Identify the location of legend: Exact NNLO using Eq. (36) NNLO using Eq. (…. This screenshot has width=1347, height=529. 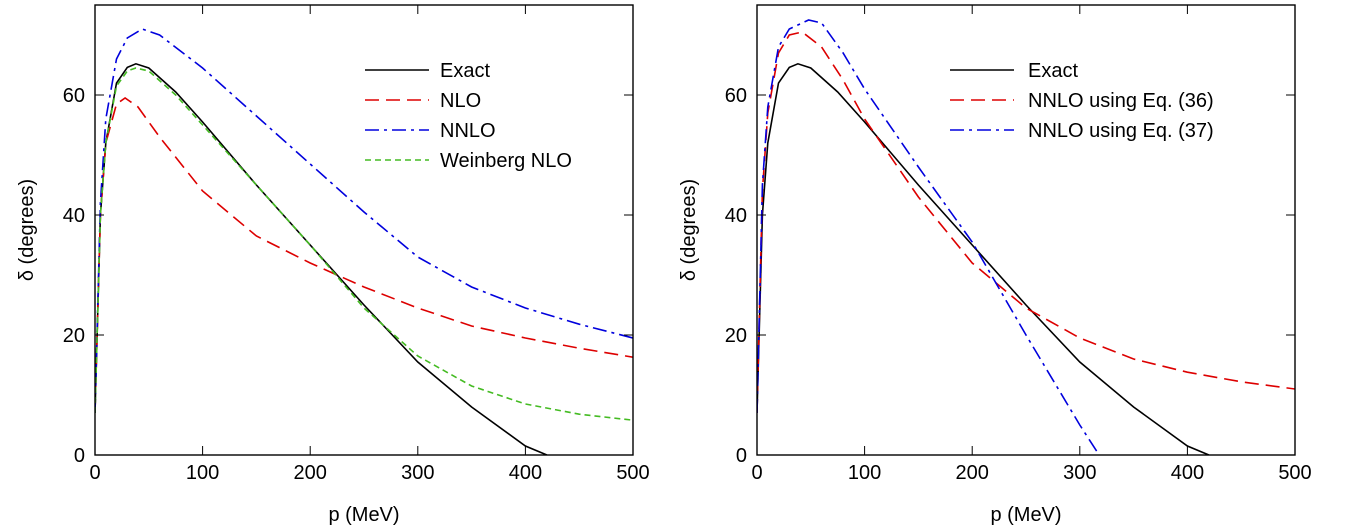
(1082, 101).